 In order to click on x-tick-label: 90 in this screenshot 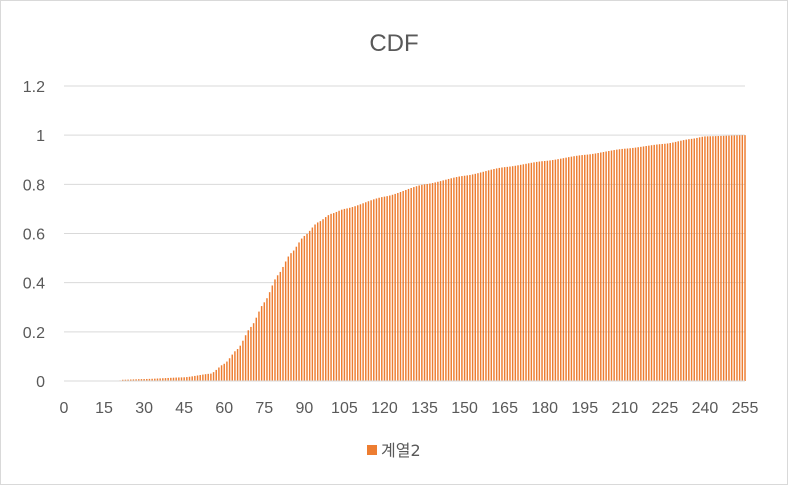, I will do `click(304, 408)`.